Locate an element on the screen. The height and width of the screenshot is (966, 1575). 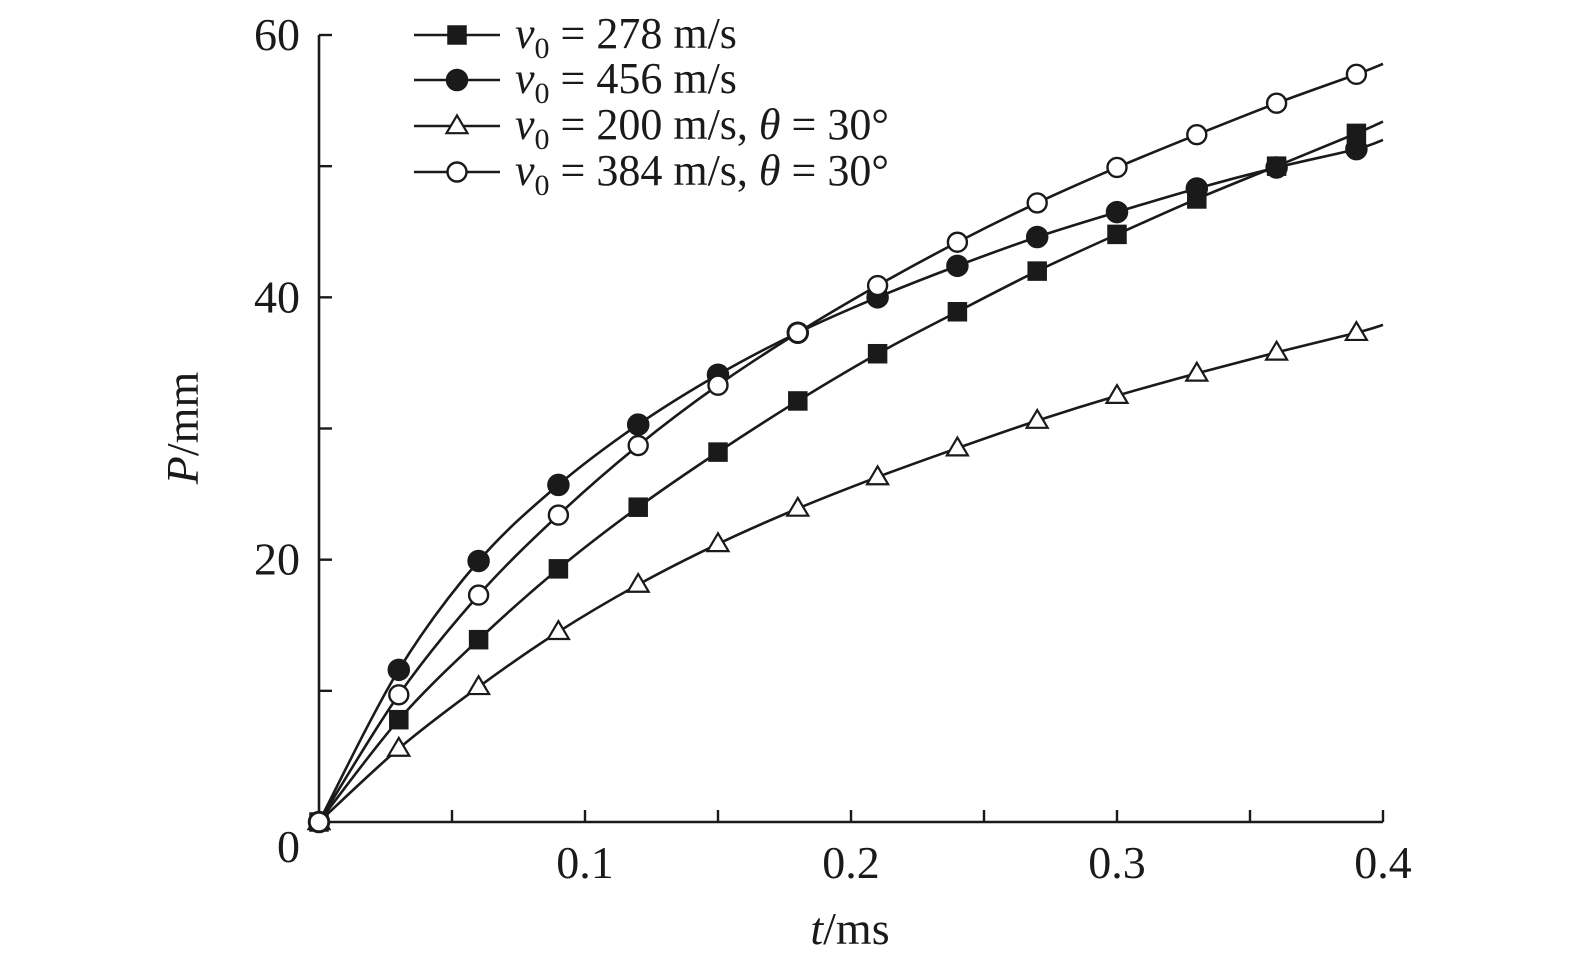
x-axis-label-var: t is located at coordinates (817, 928).